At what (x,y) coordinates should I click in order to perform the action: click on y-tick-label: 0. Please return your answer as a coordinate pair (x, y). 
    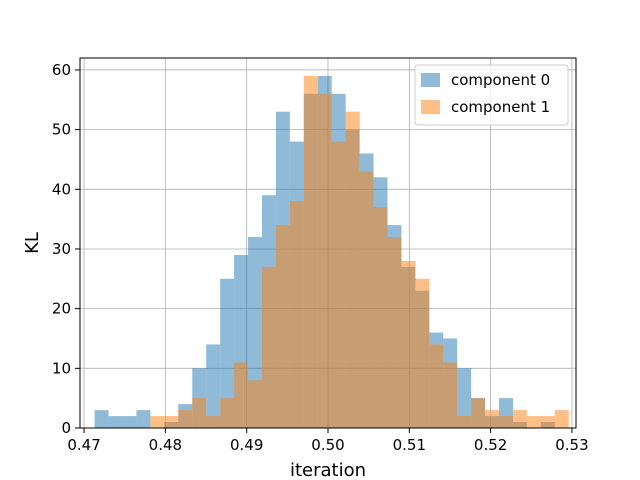
    Looking at the image, I should click on (66, 428).